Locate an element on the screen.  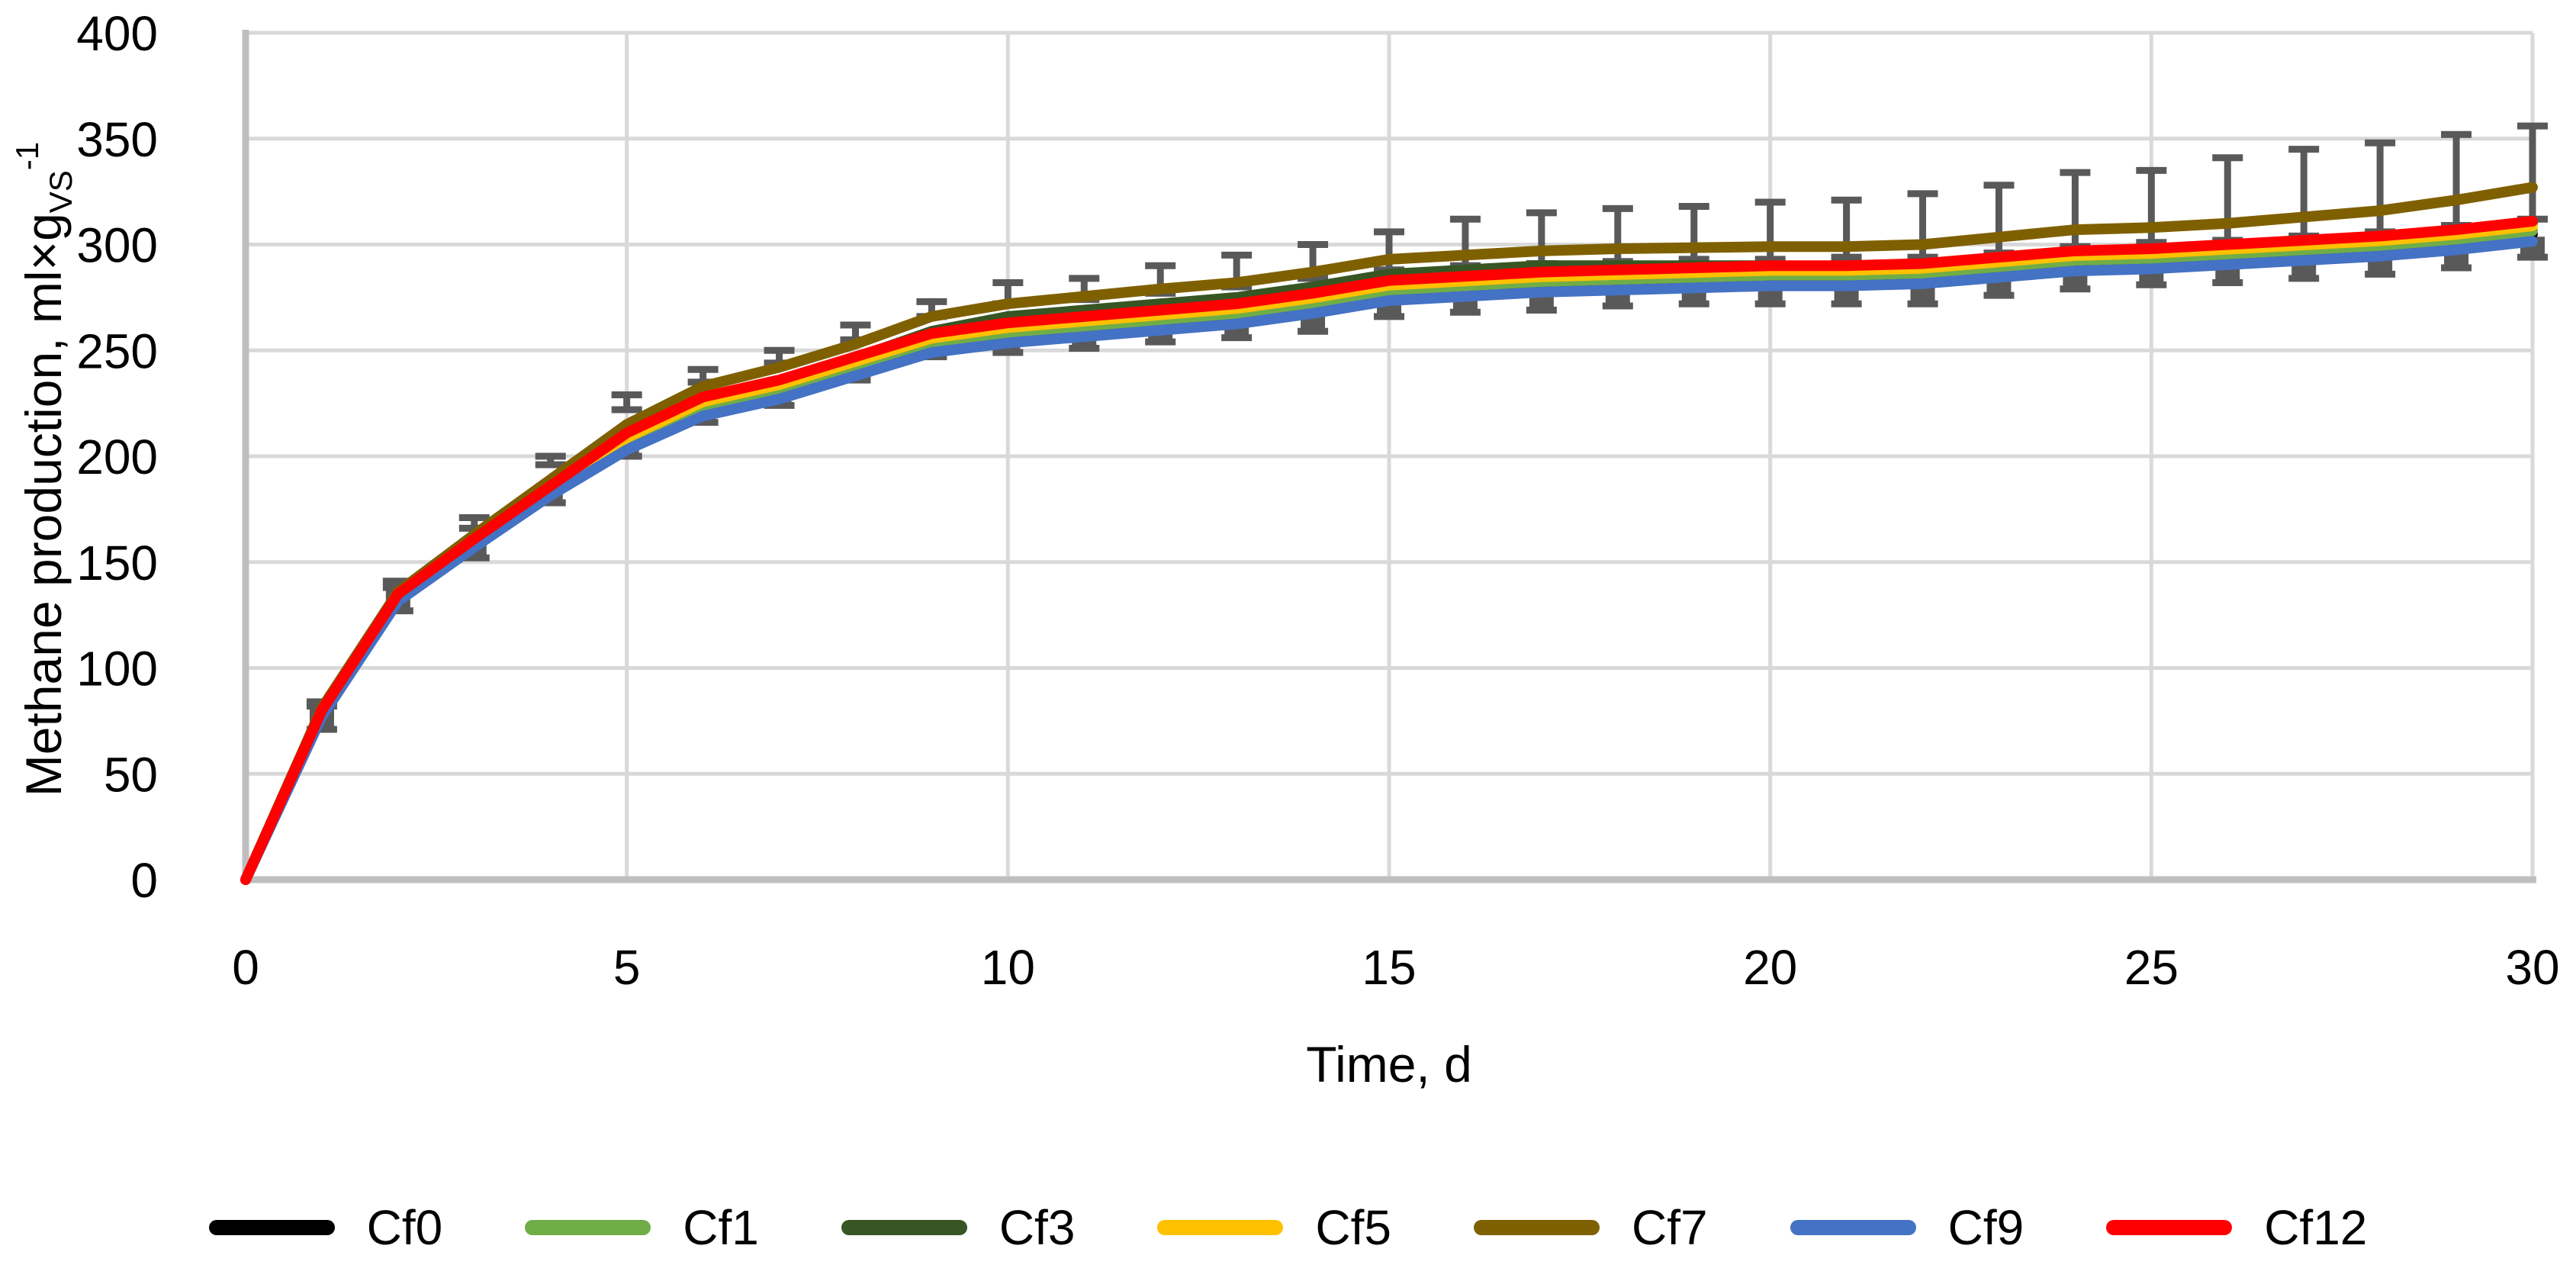
x-axis-title: Time, d is located at coordinates (1389, 1064).